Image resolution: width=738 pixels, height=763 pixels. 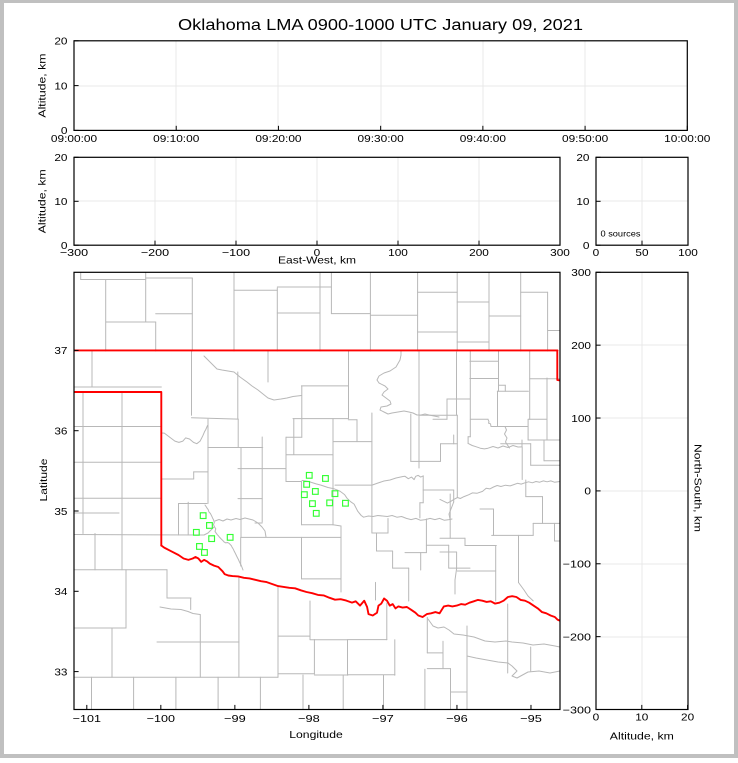 I want to click on svg-text: Longitude, so click(x=316, y=735).